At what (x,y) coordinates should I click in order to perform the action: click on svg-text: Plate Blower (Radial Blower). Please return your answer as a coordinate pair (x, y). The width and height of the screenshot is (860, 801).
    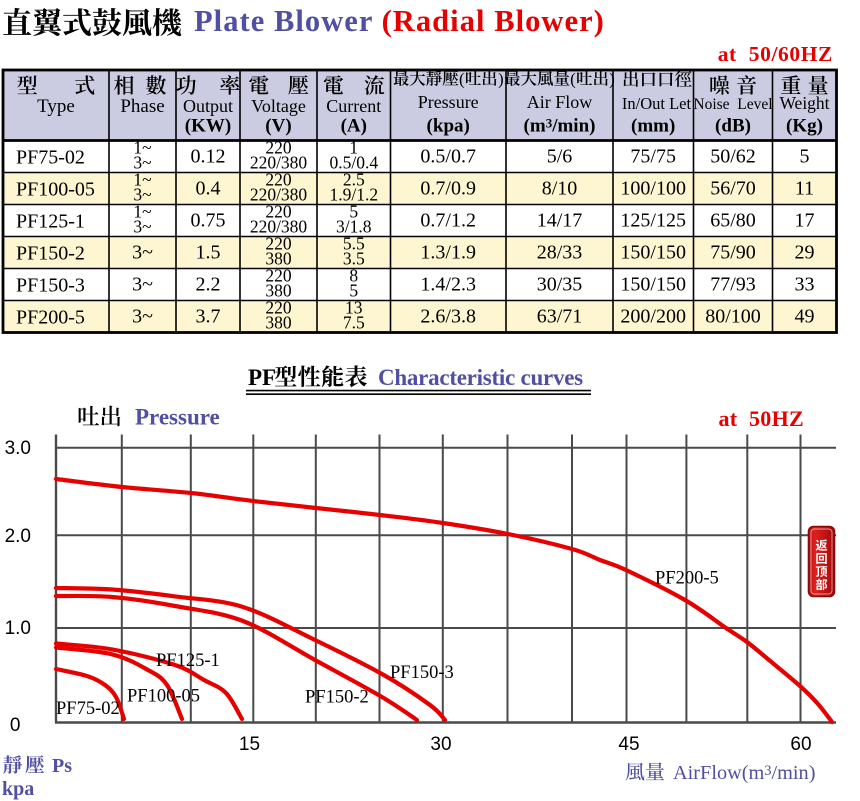
    Looking at the image, I should click on (399, 21).